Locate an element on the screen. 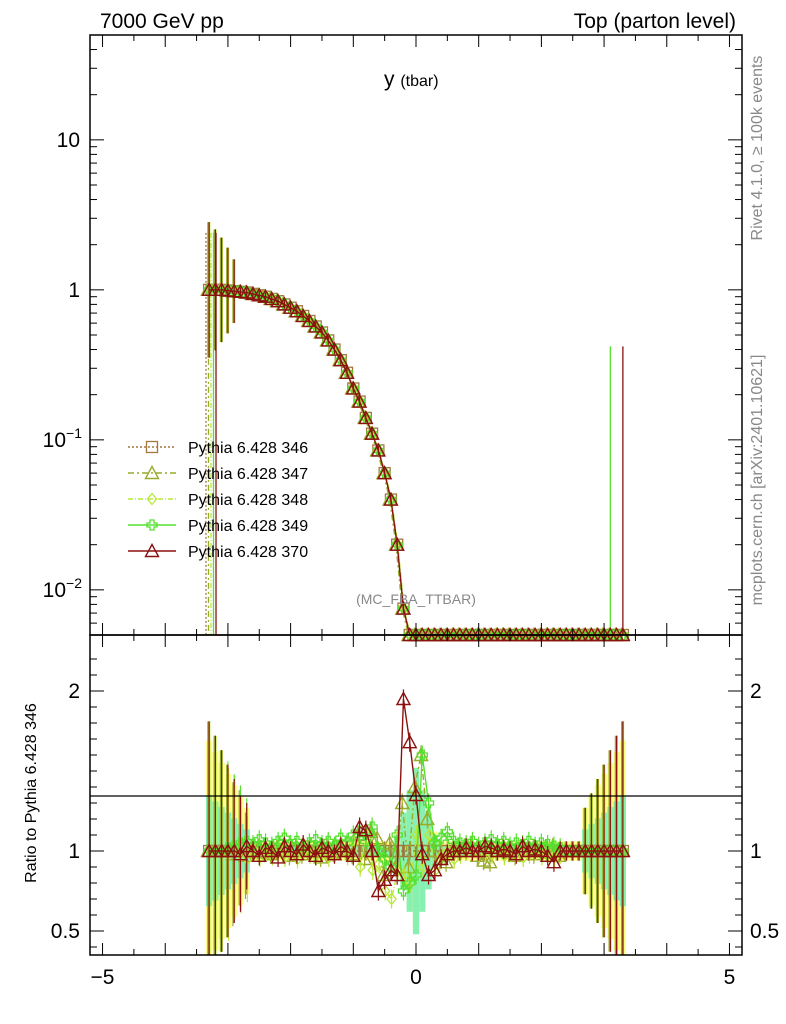 The width and height of the screenshot is (786, 1024). y-tick-label-ratio-left: 1 is located at coordinates (74, 851).